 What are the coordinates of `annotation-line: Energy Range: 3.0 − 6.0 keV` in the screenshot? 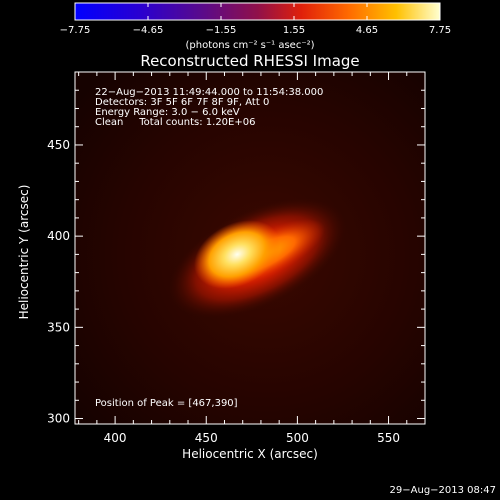 It's located at (167, 112).